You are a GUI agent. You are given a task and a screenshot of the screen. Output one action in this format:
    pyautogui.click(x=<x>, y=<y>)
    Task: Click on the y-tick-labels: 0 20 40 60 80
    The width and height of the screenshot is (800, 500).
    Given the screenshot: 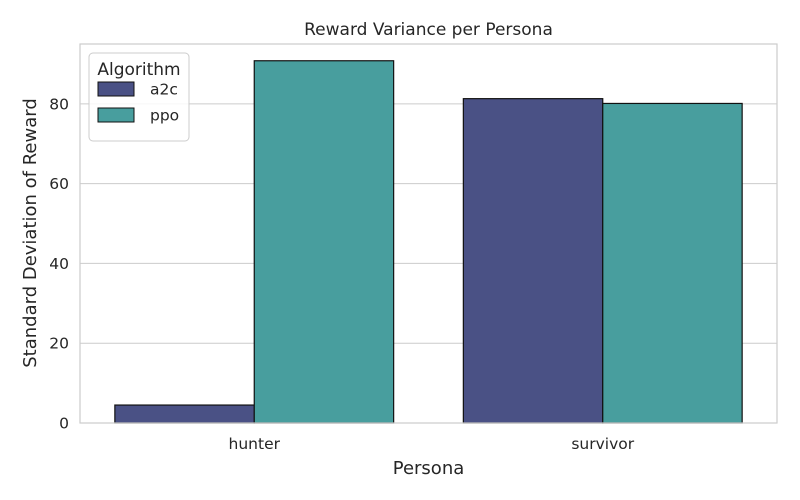 What is the action you would take?
    pyautogui.click(x=59, y=263)
    